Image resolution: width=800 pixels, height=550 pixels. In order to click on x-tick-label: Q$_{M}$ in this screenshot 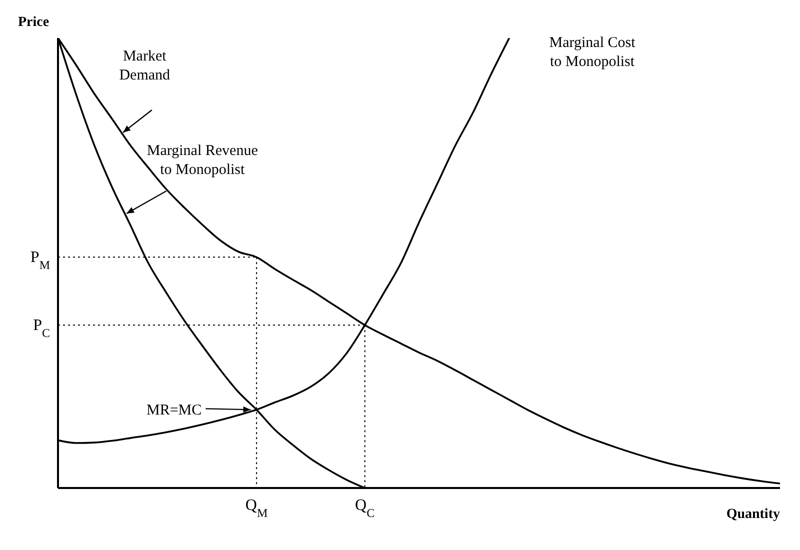, I will do `click(256, 508)`.